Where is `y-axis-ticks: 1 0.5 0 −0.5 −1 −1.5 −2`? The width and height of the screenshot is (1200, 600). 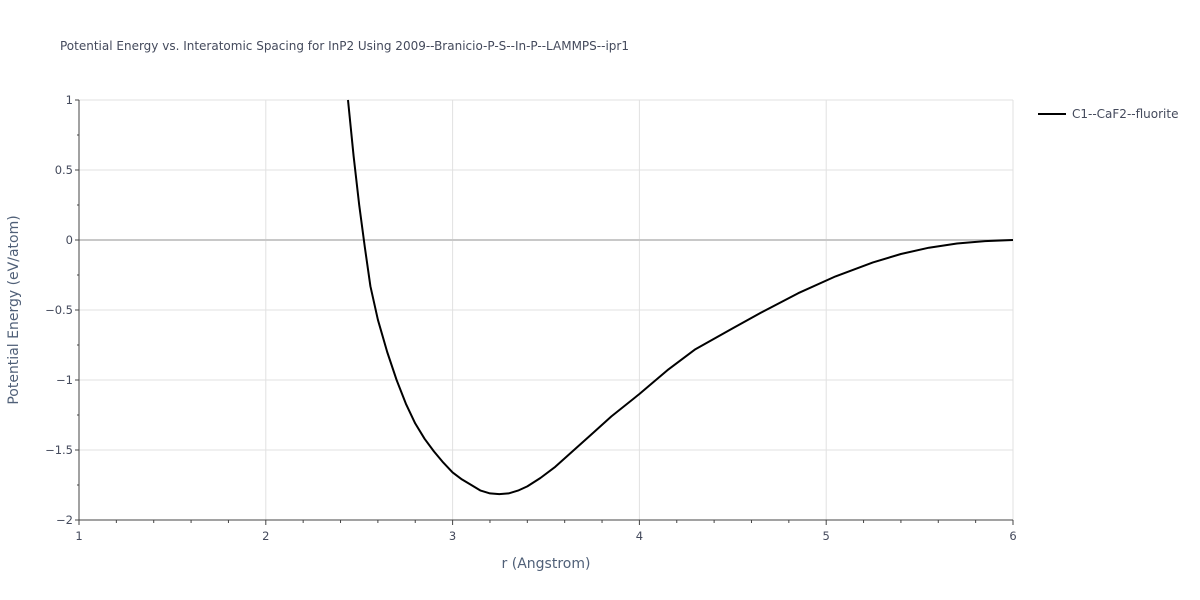 y-axis-ticks: 1 0.5 0 −0.5 −1 −1.5 −2 is located at coordinates (59, 310).